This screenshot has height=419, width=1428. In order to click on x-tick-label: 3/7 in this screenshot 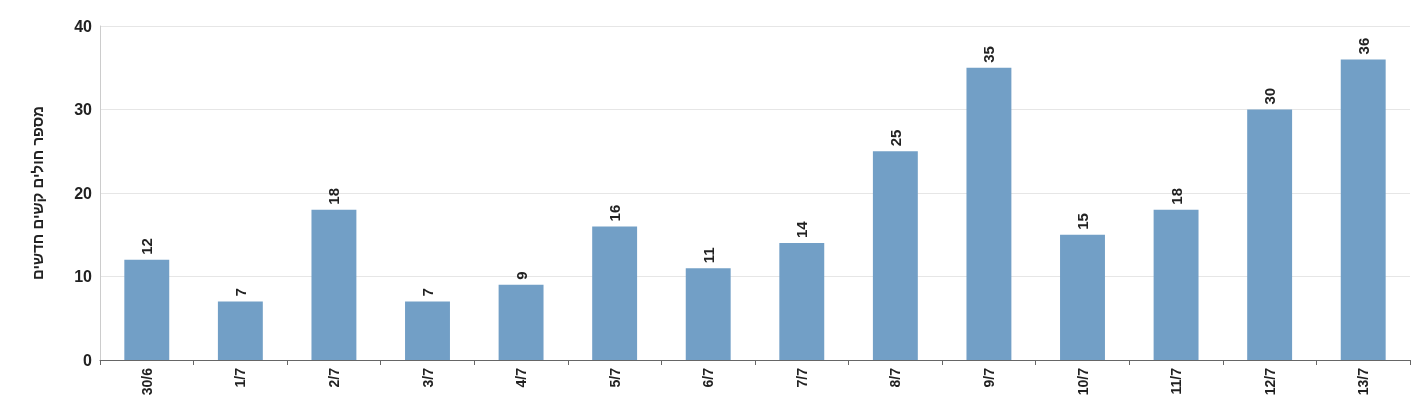, I will do `click(427, 377)`.